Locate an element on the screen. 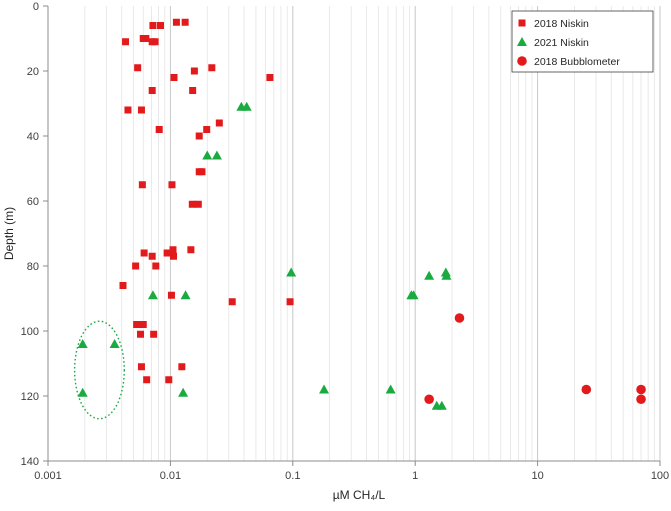  legend-label: 2018 Niskin is located at coordinates (561, 24).